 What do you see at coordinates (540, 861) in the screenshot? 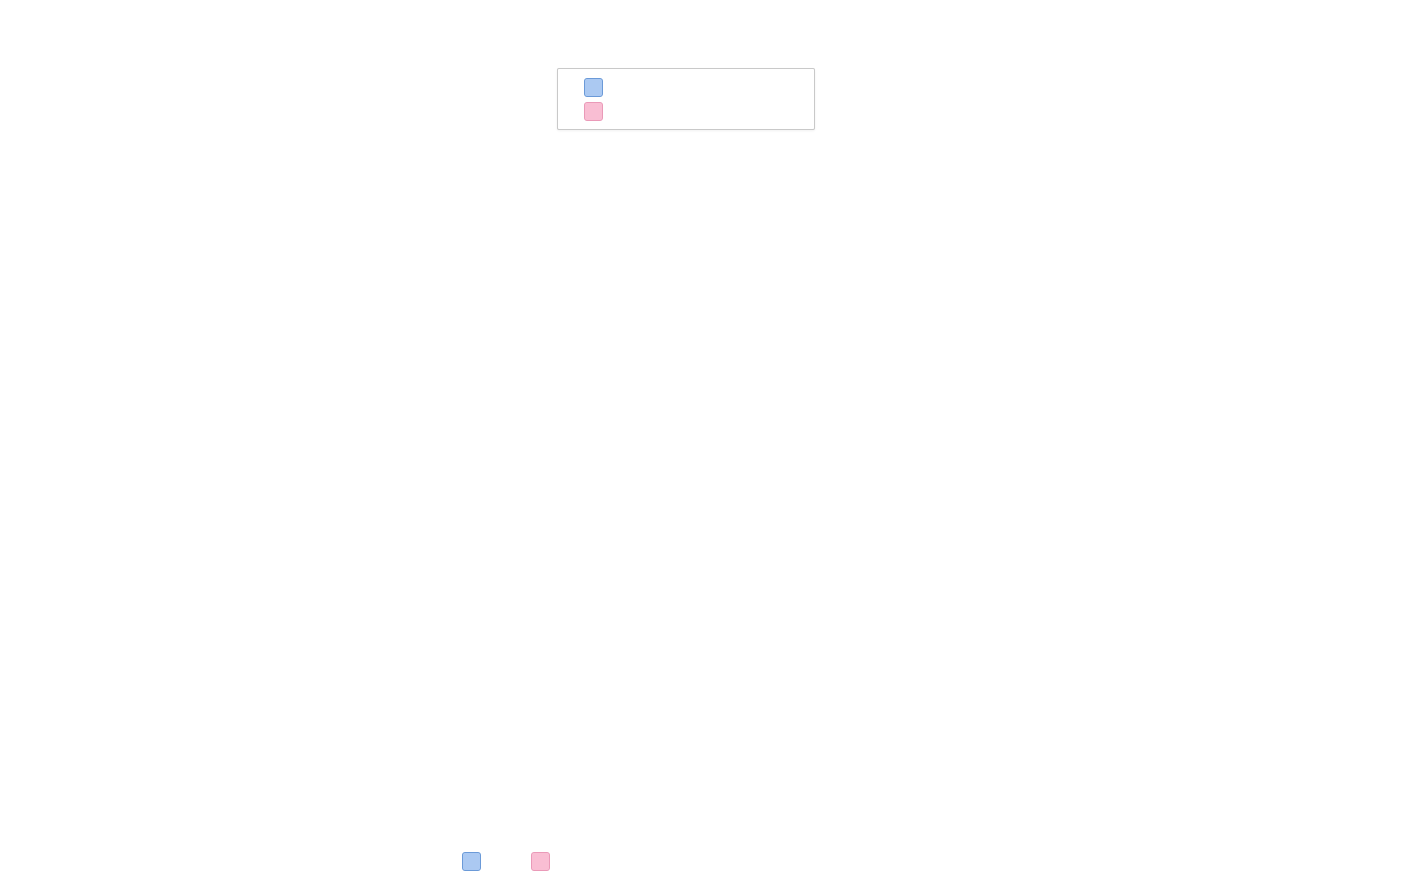
I see `swiss-immigrants-swatch` at bounding box center [540, 861].